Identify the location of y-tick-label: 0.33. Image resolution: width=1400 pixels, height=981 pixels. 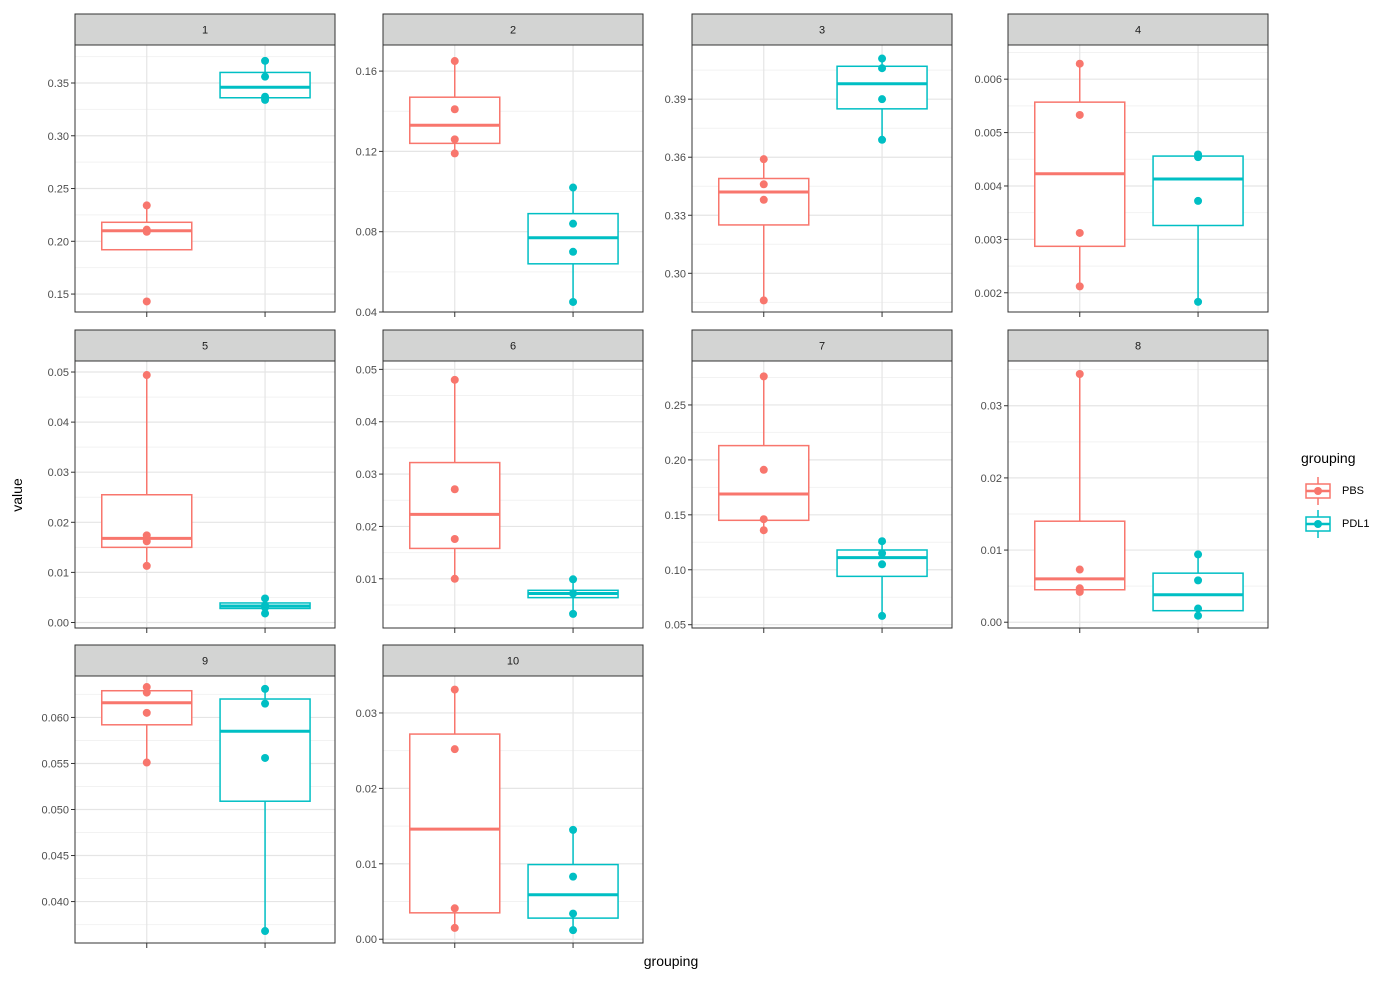
(675, 216).